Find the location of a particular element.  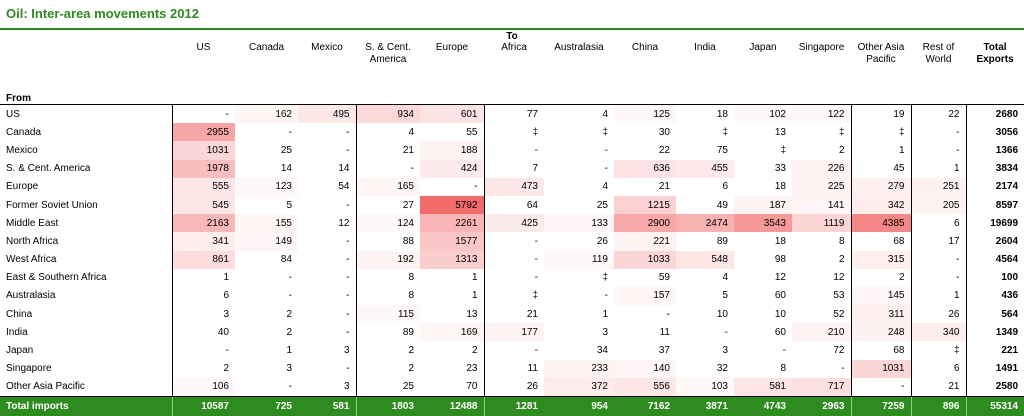

cell-value: 636 is located at coordinates (645, 169).